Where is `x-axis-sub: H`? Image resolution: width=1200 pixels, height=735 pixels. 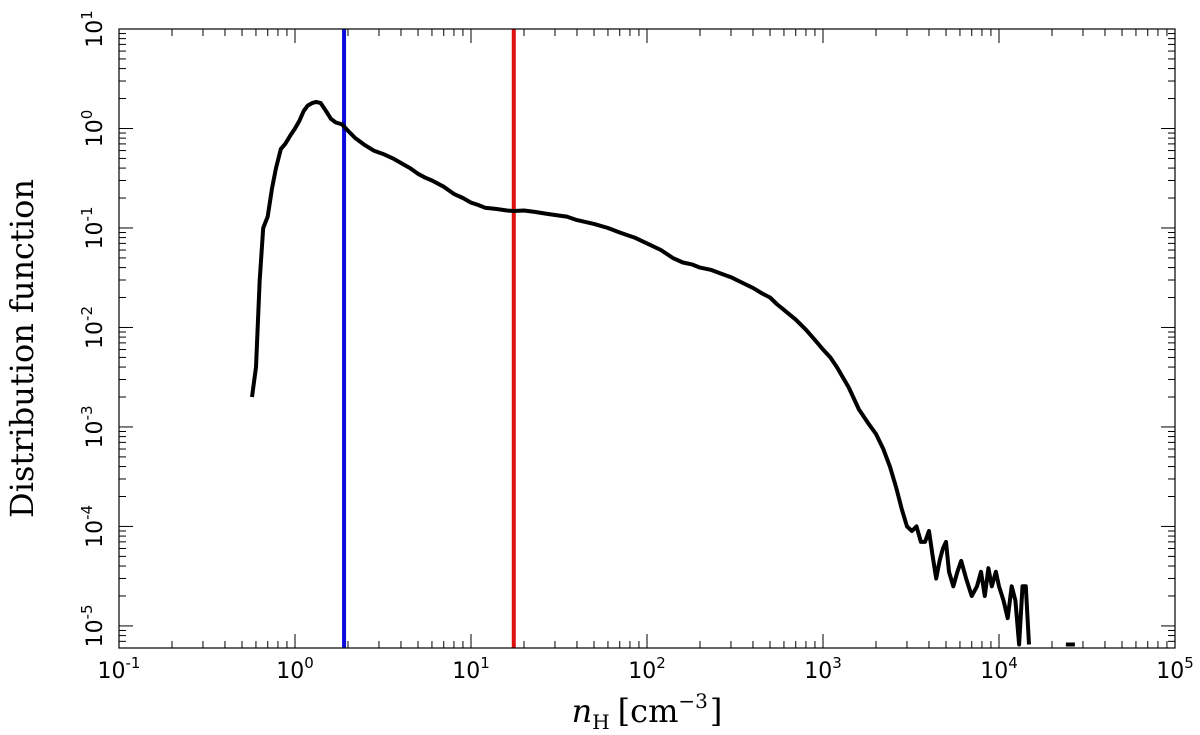
x-axis-sub: H is located at coordinates (600, 722).